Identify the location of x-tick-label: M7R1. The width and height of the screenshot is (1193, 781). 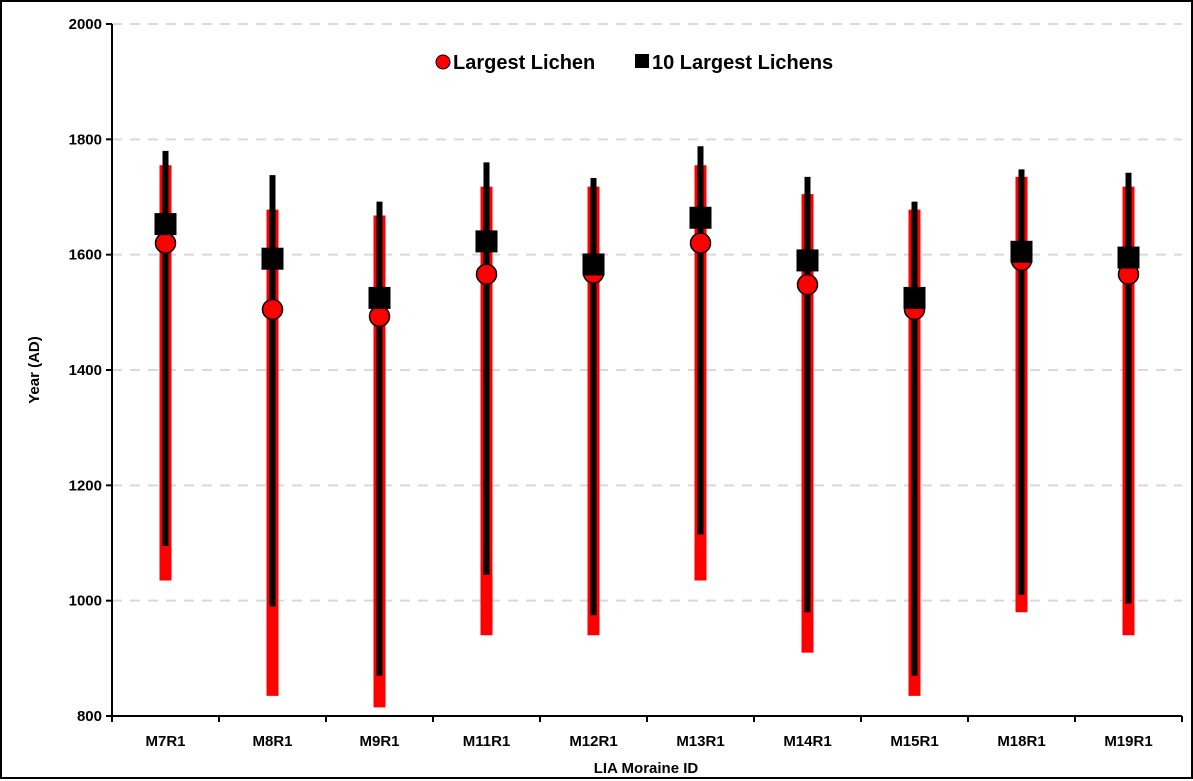
(165, 741).